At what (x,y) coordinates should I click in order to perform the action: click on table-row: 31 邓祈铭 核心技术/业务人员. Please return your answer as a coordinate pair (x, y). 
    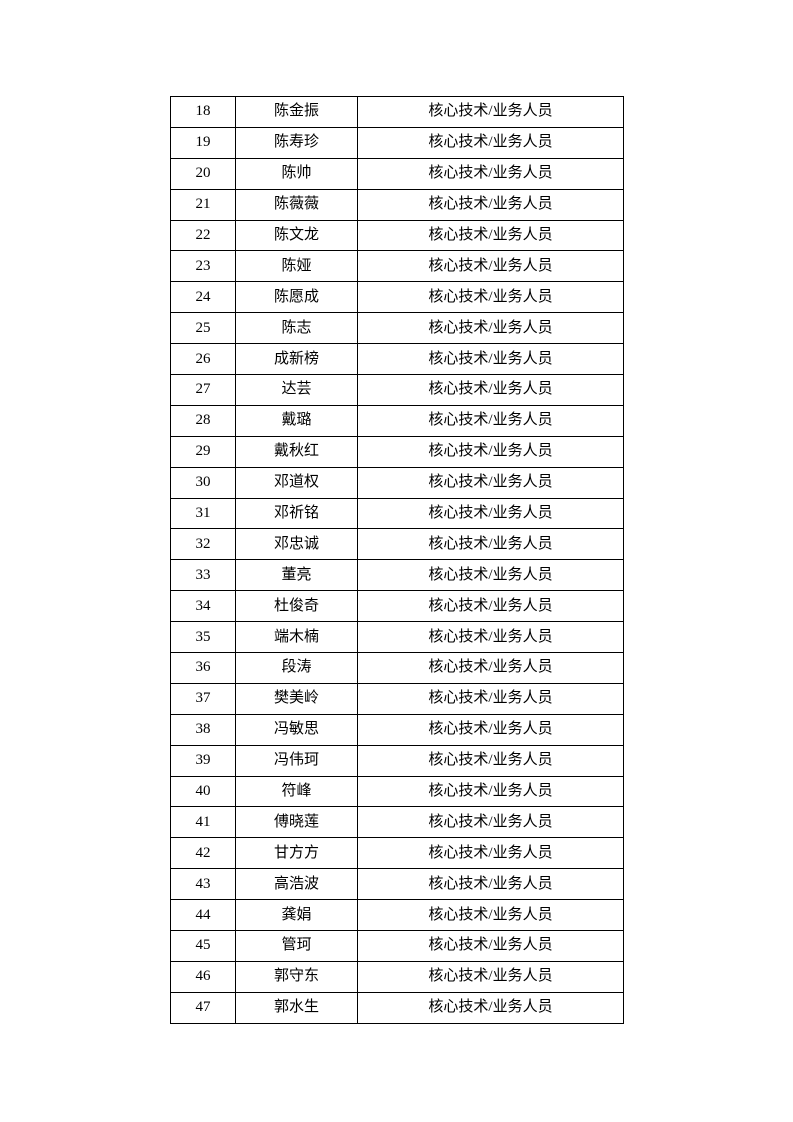
    Looking at the image, I should click on (397, 513).